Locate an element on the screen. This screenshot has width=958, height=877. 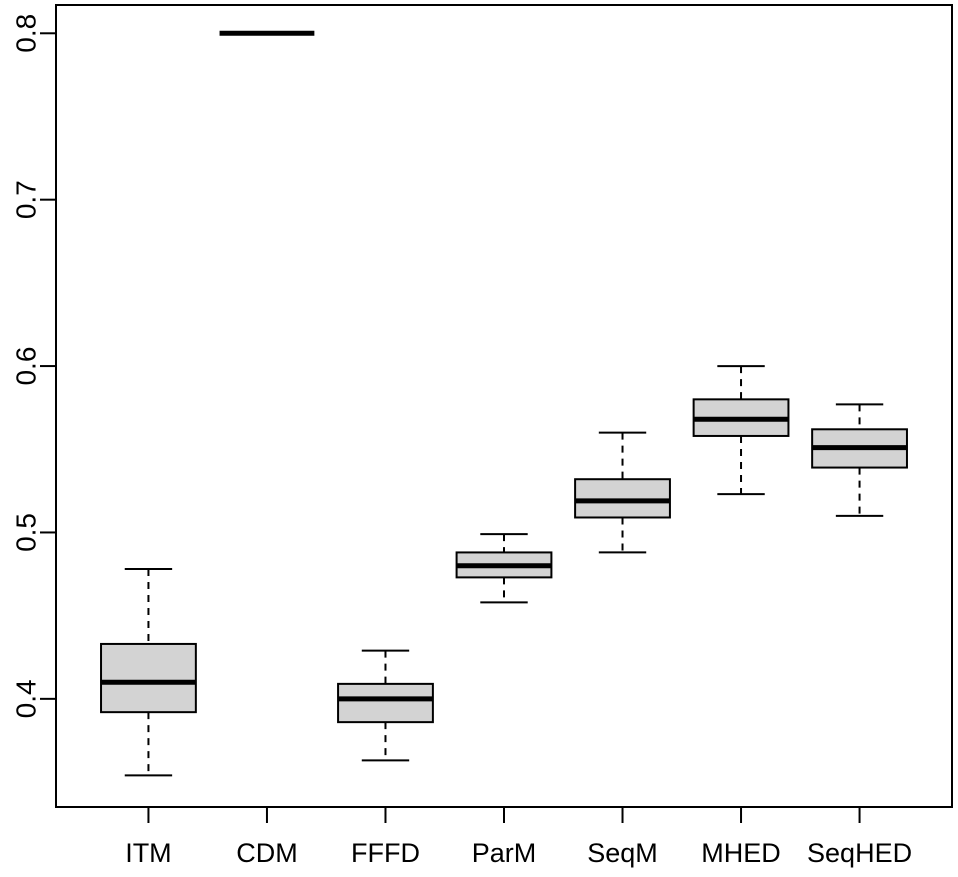
y-axis-tick-label: 0.5 is located at coordinates (26, 532).